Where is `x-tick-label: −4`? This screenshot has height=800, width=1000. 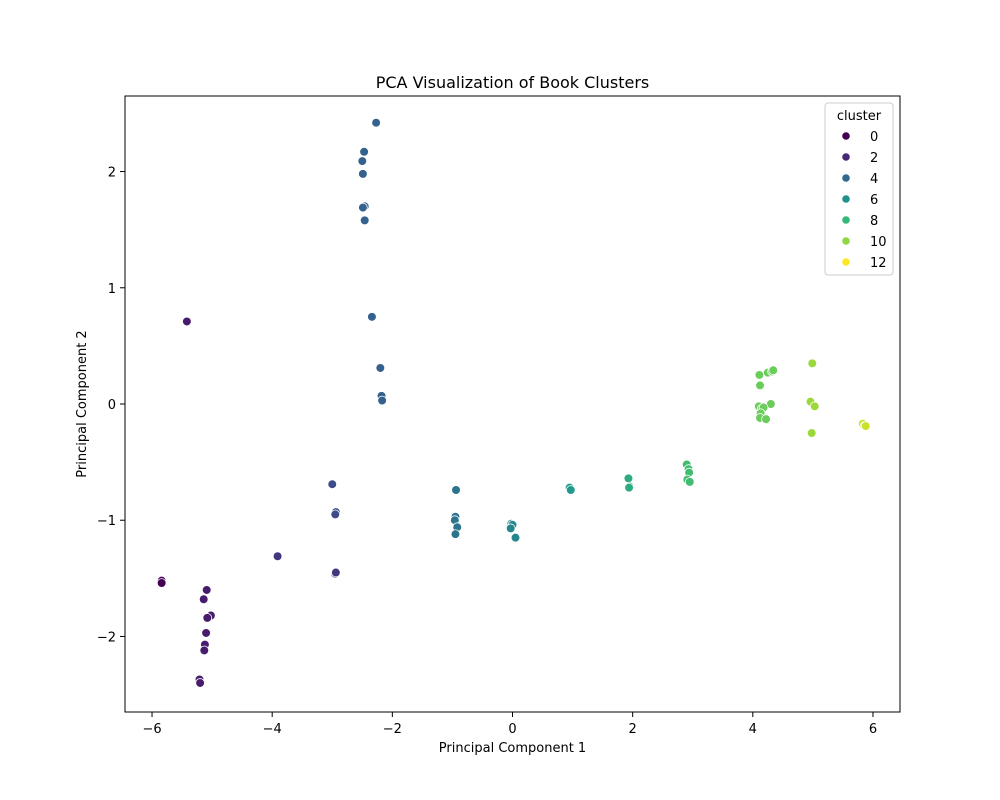
x-tick-label: −4 is located at coordinates (272, 729).